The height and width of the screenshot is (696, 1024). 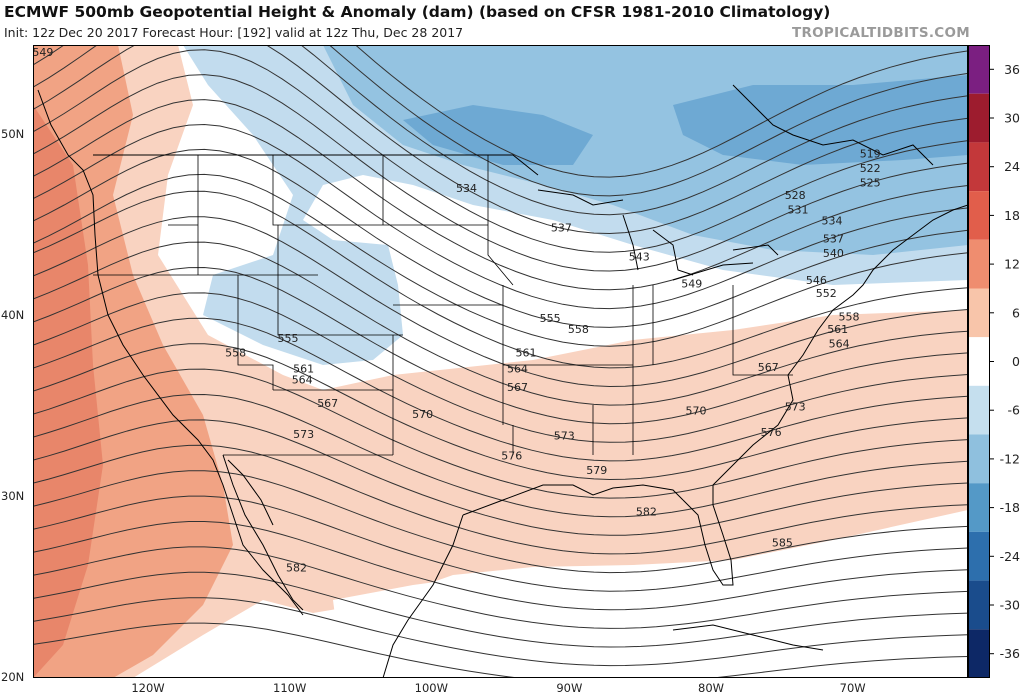 I want to click on contour-label: 543, so click(x=639, y=257).